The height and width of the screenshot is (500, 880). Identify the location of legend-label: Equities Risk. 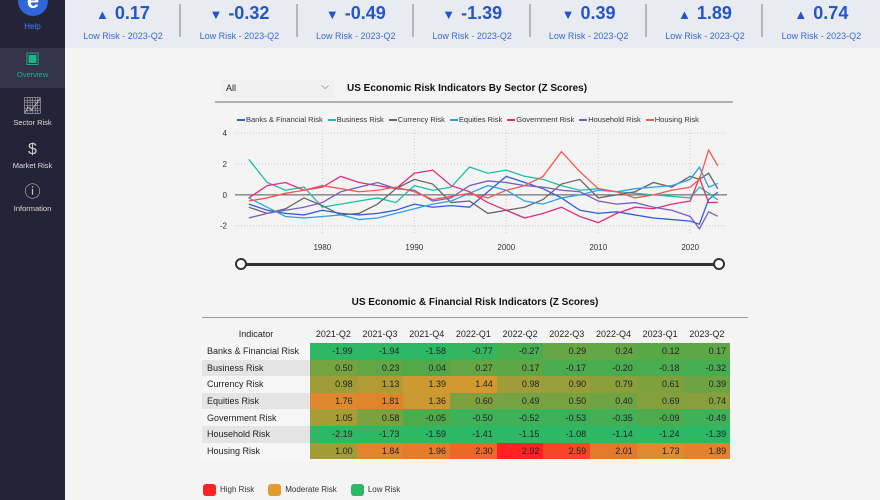
(480, 119).